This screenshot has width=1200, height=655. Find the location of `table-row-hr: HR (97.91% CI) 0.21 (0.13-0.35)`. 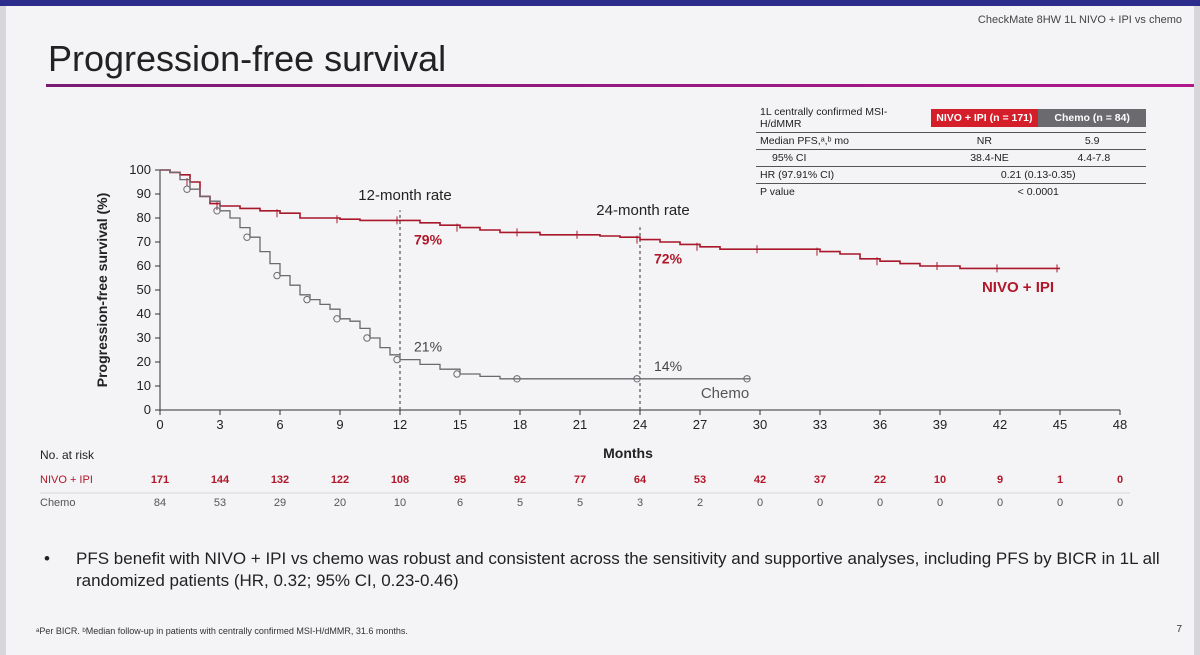

table-row-hr: HR (97.91% CI) 0.21 (0.13-0.35) is located at coordinates (951, 175).